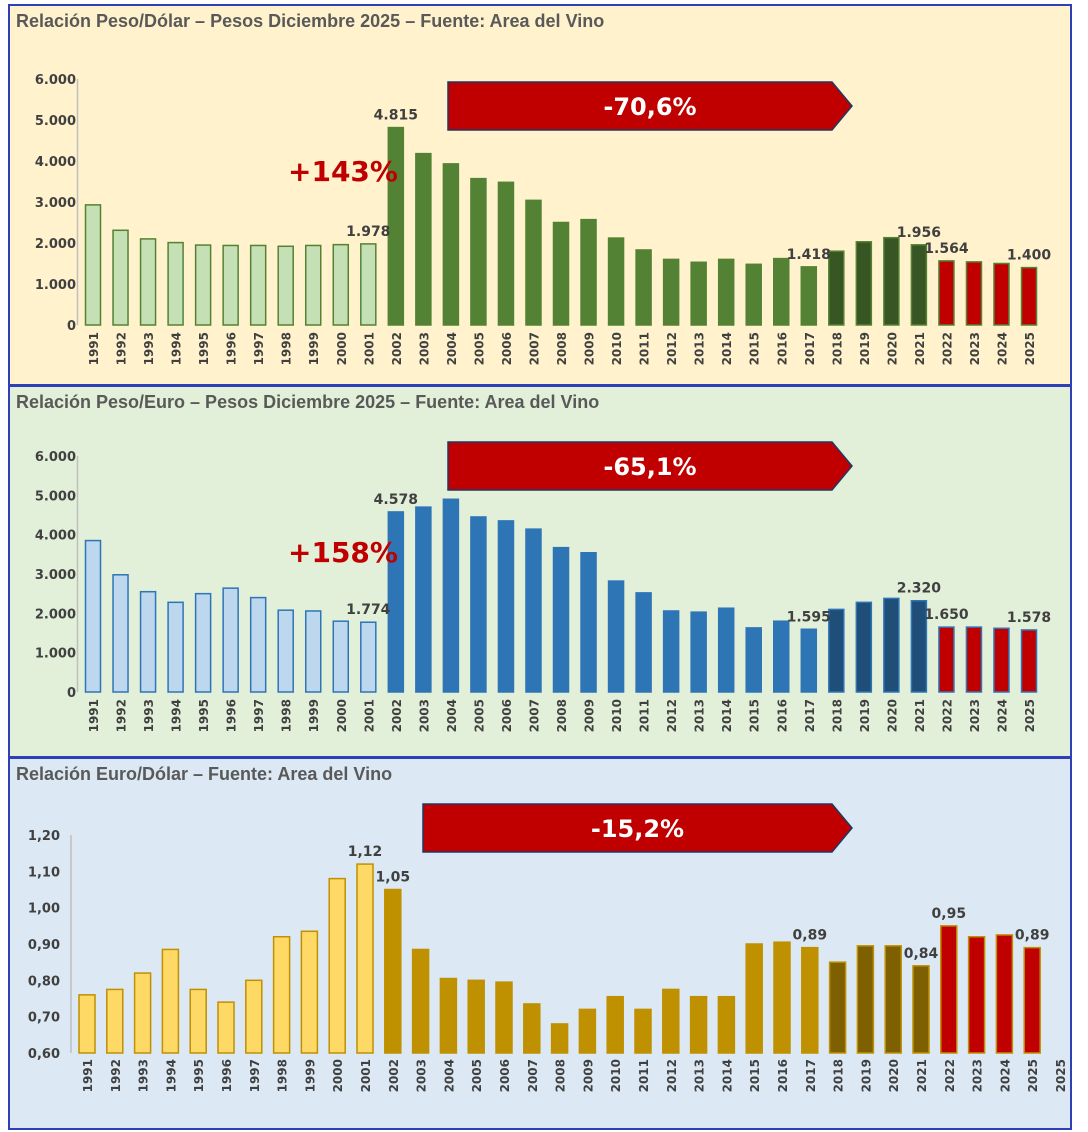 This screenshot has height=1132, width=1088. Describe the element at coordinates (342, 348) in the screenshot. I see `x-tick-label: 2000` at that location.